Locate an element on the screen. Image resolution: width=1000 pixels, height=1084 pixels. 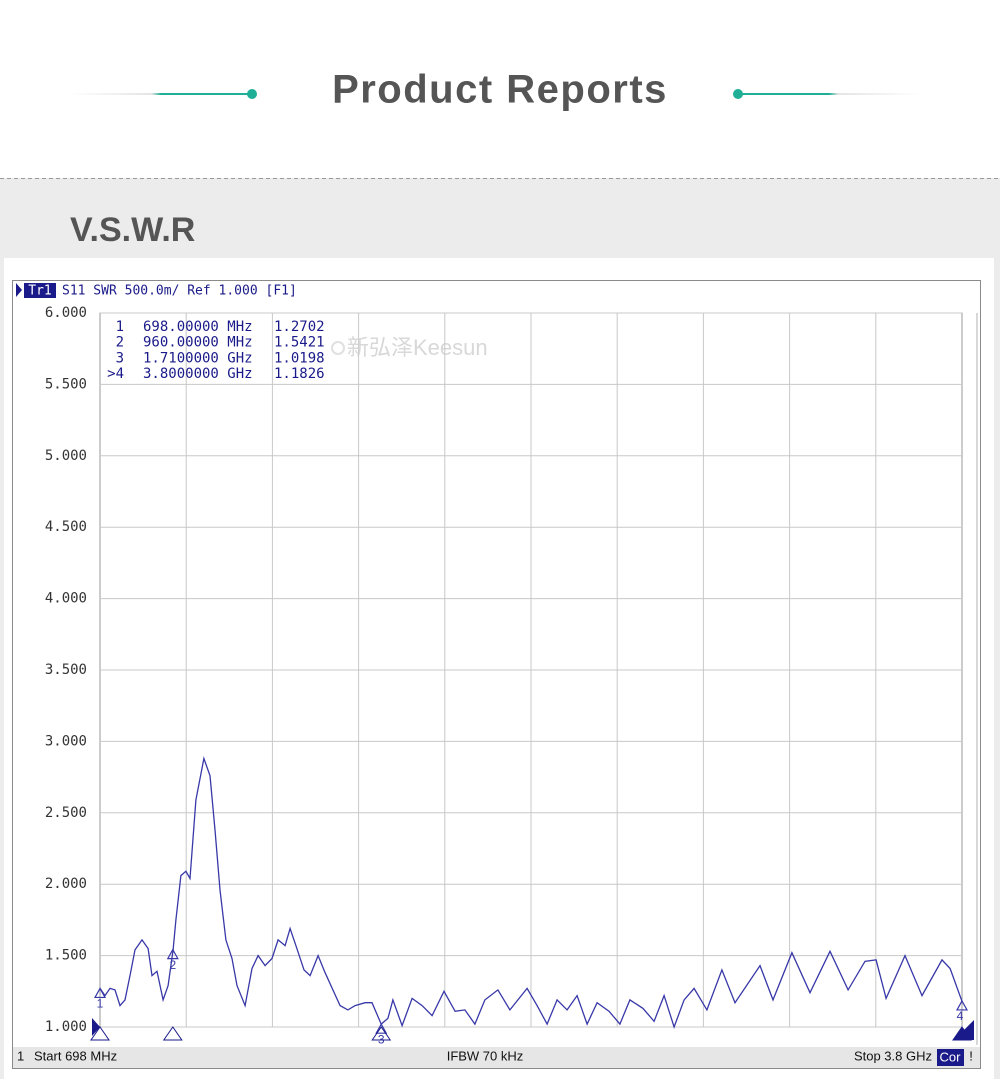
channel-label: Tr1 is located at coordinates (39, 291).